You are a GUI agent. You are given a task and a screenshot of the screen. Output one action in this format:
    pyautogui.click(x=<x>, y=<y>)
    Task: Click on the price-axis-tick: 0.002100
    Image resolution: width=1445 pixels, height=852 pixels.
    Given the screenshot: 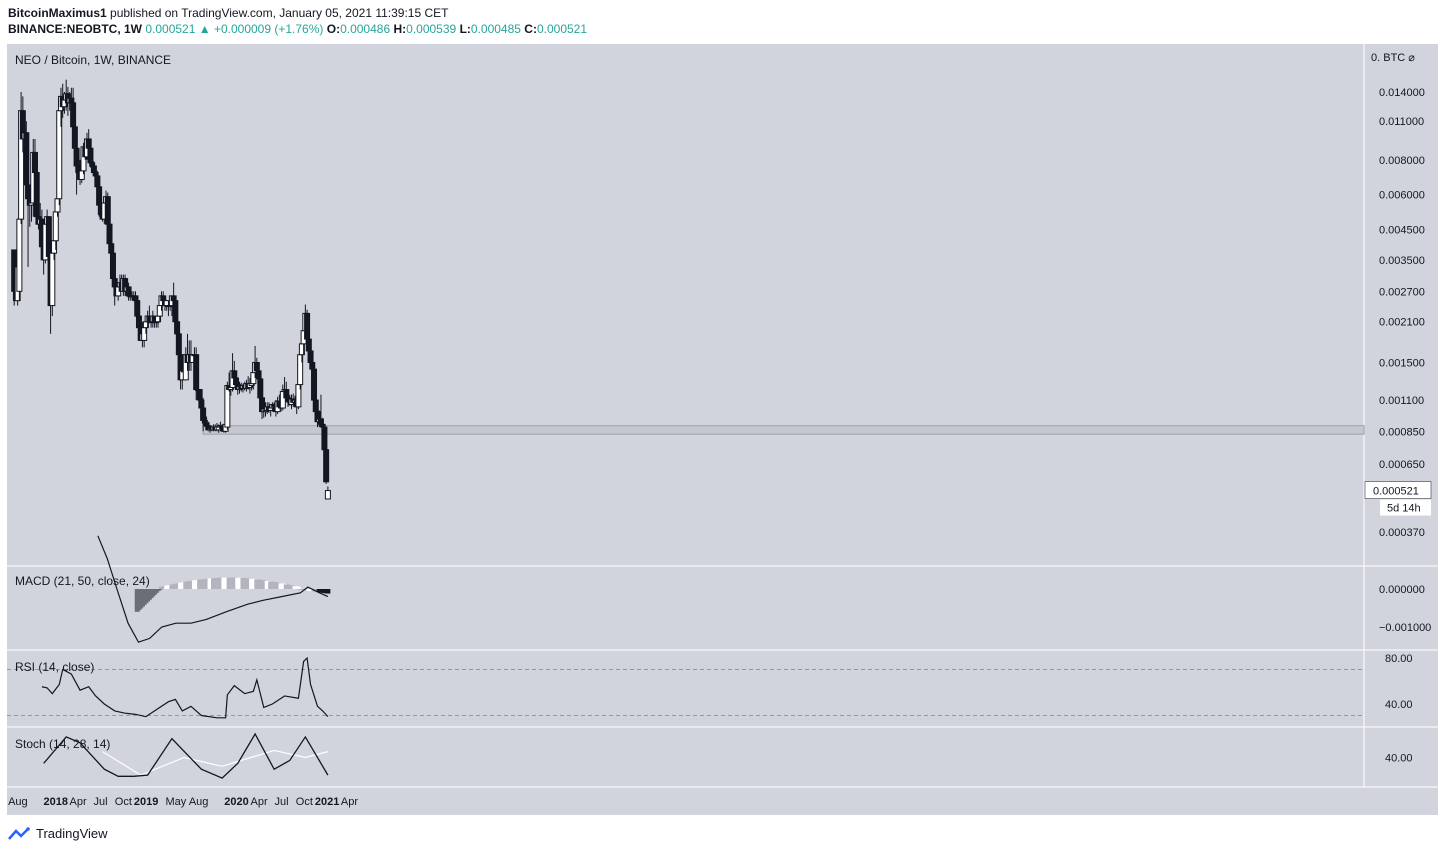 What is the action you would take?
    pyautogui.click(x=1402, y=323)
    